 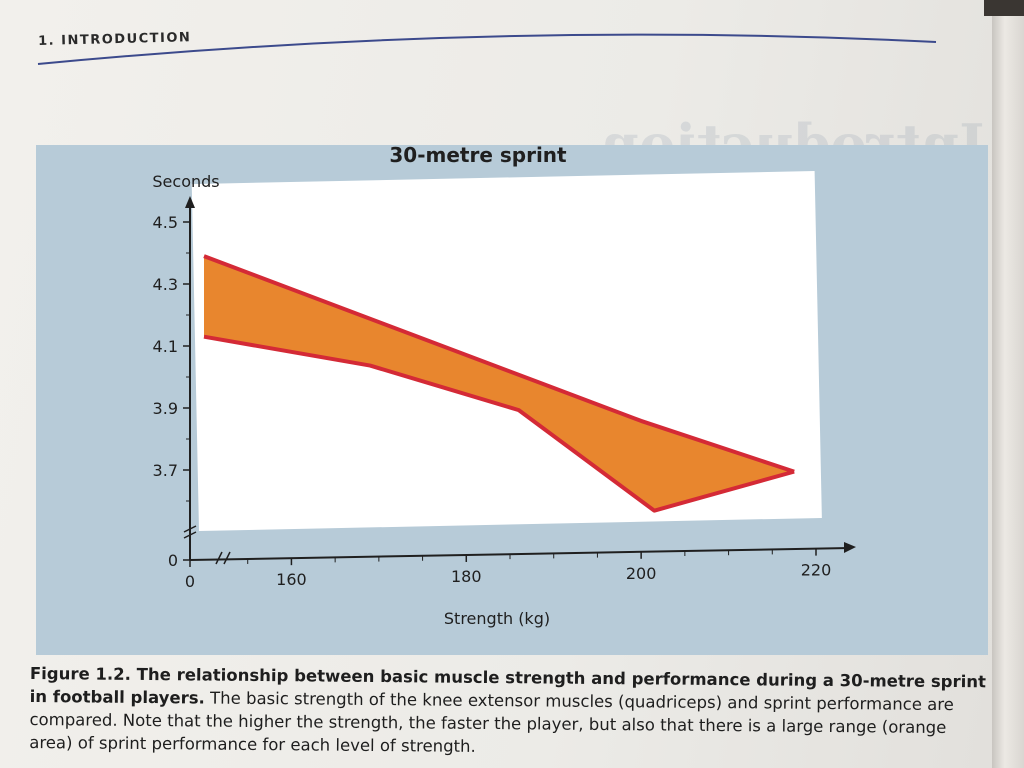 What do you see at coordinates (816, 570) in the screenshot?
I see `x-tick-label: 220` at bounding box center [816, 570].